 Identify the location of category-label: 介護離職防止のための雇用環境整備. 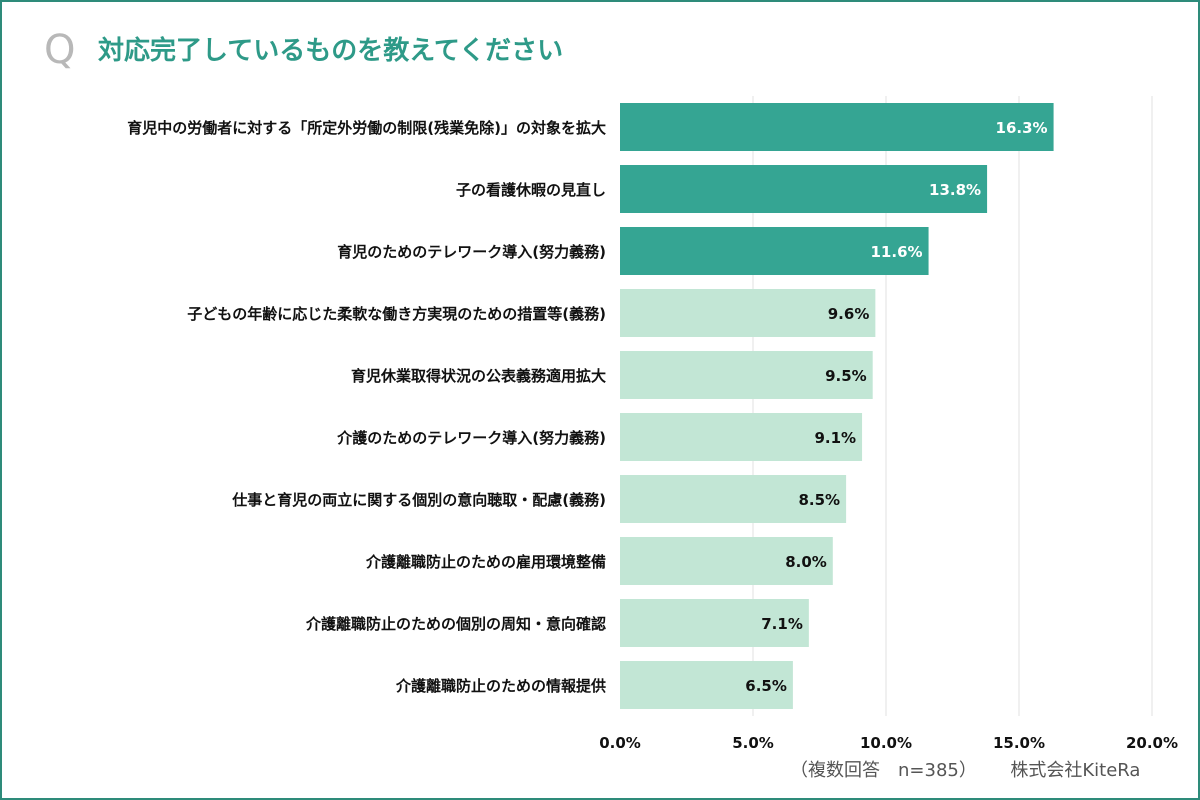
(485, 562).